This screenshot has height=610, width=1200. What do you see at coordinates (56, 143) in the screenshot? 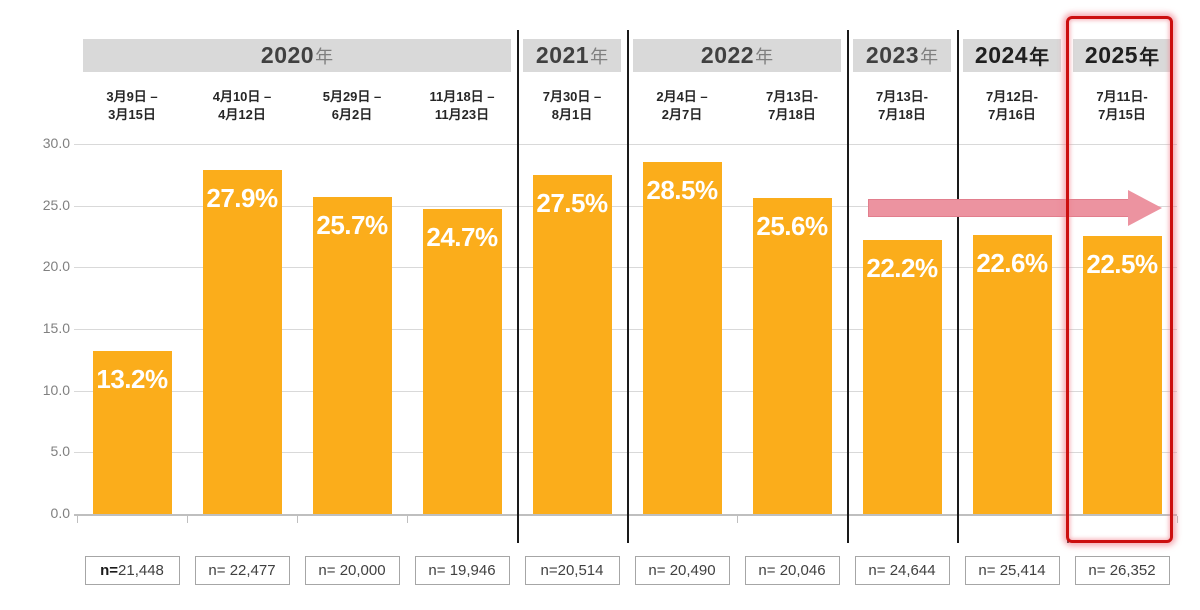
I see `y-axis-tick-label: 30.0` at bounding box center [56, 143].